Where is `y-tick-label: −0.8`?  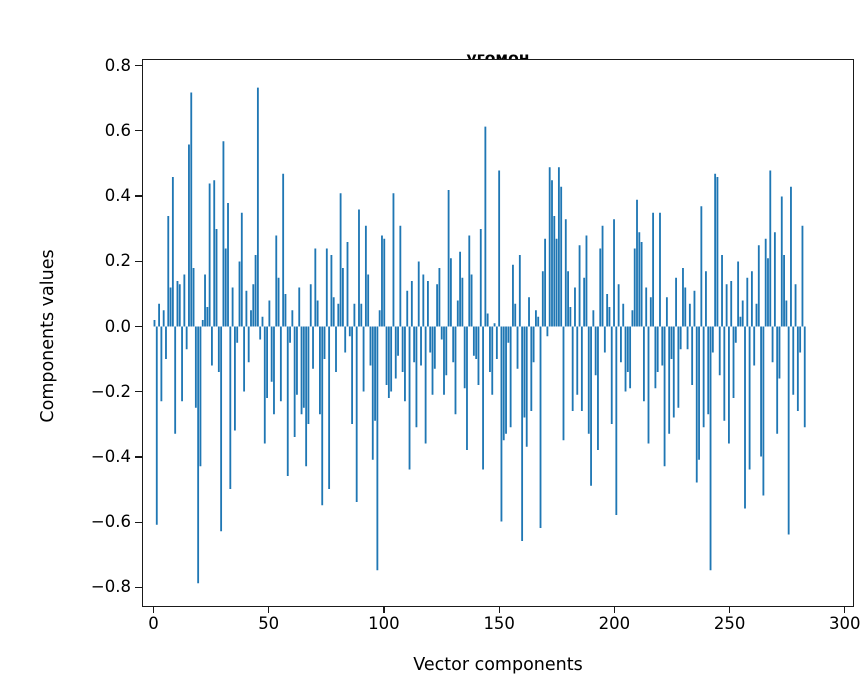 y-tick-label: −0.8 is located at coordinates (110, 587).